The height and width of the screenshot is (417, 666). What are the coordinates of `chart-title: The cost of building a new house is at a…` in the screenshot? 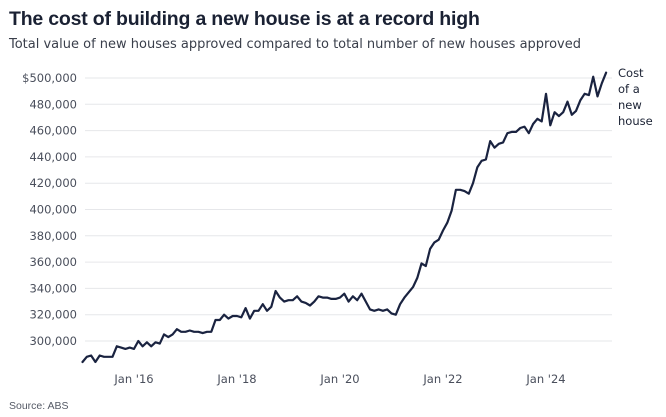 It's located at (244, 19).